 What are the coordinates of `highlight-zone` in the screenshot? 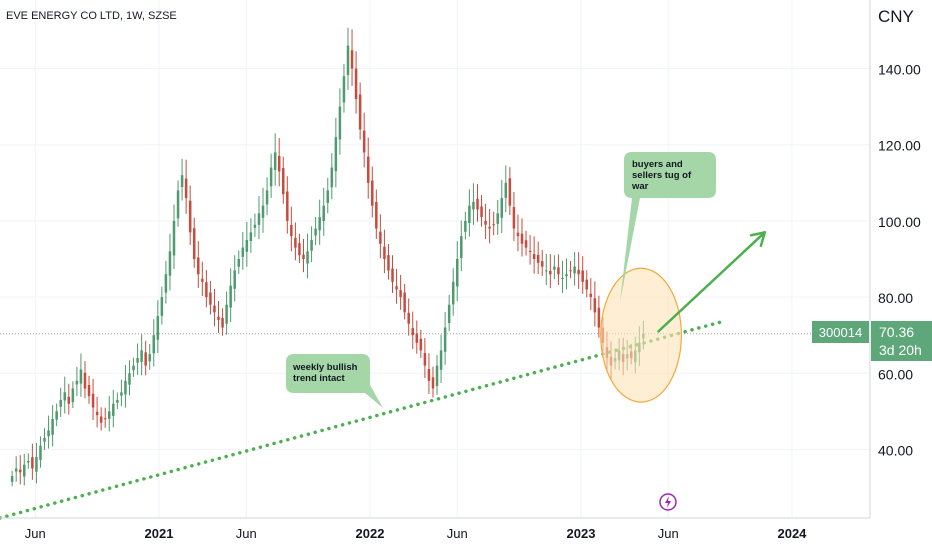 It's located at (641, 335).